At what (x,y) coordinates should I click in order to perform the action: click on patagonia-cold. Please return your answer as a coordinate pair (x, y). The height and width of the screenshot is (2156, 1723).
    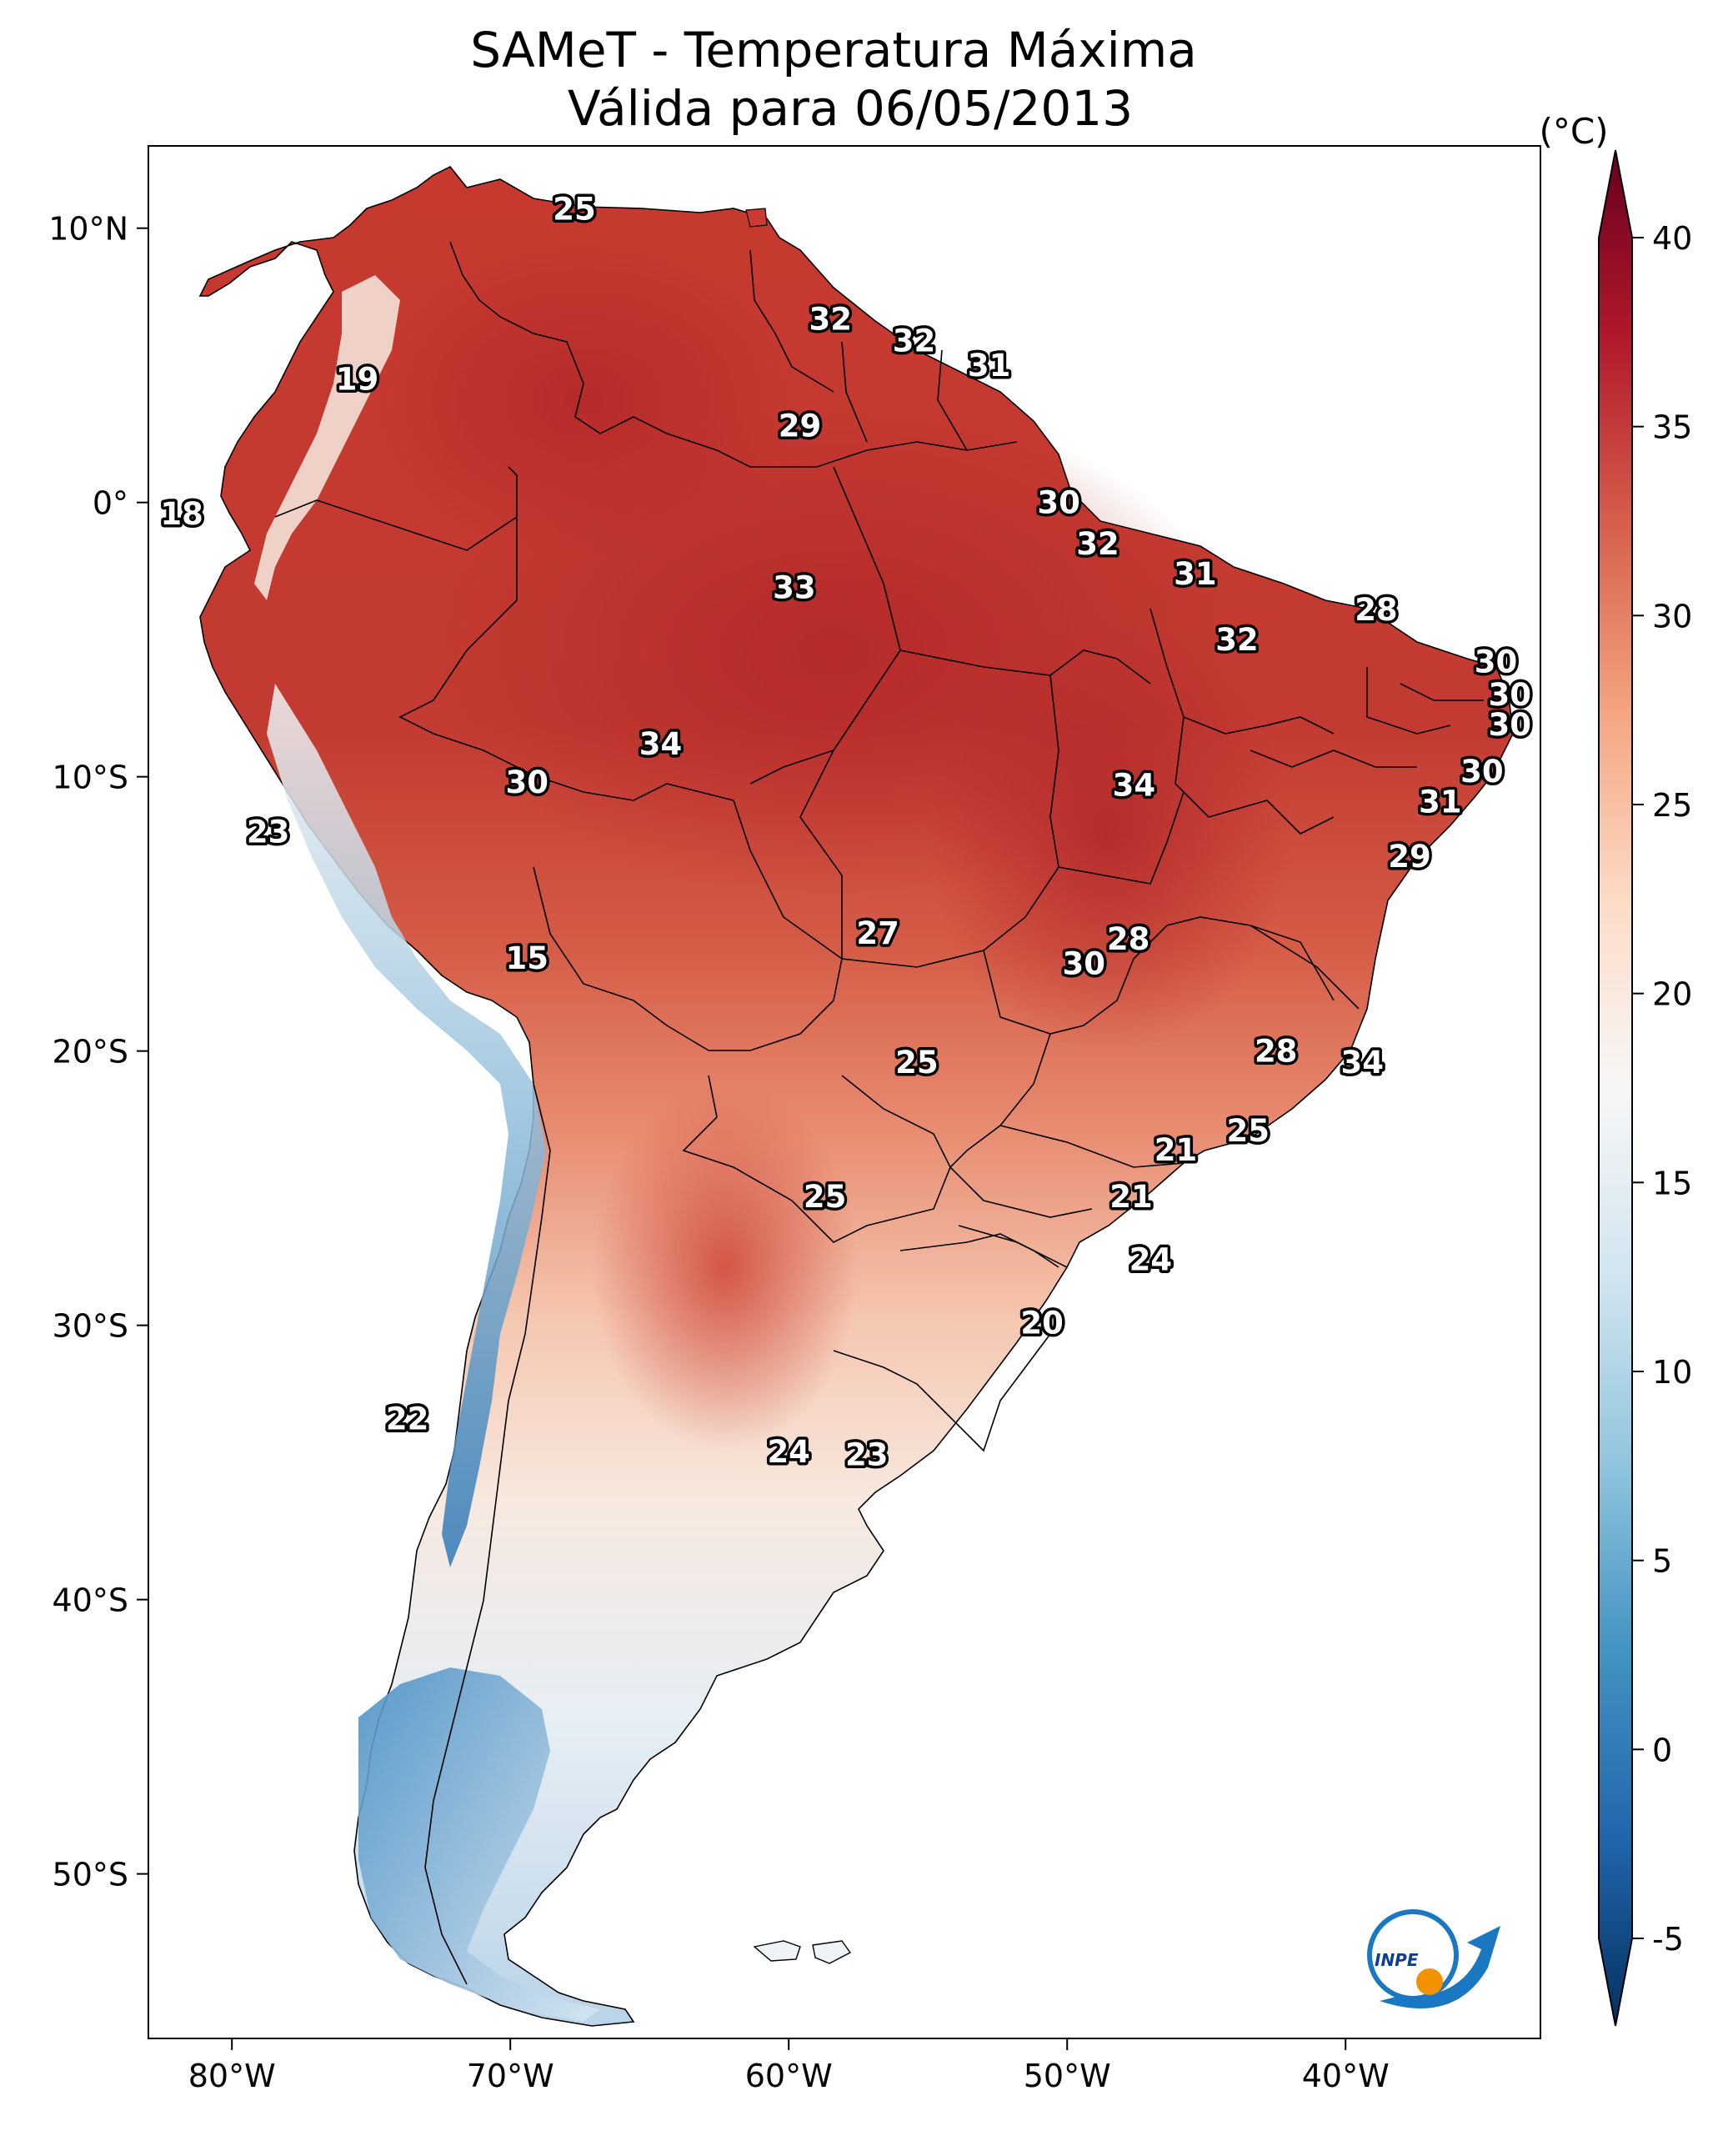
    Looking at the image, I should click on (479, 1844).